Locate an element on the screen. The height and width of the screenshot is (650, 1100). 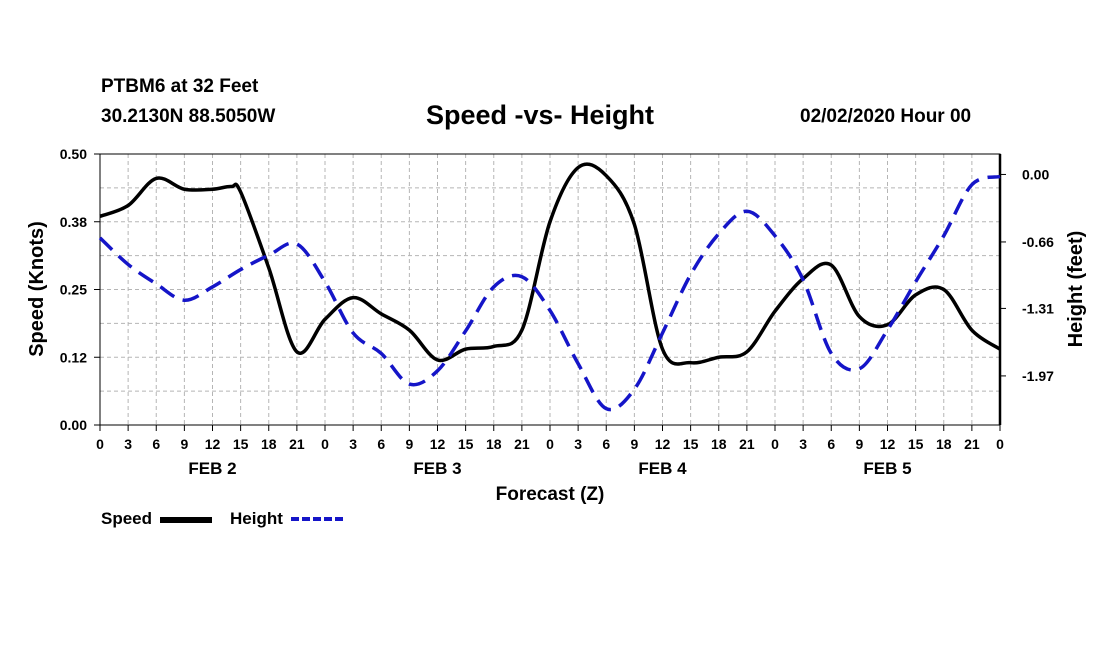
y-tick-label: 0.50 is located at coordinates (73, 154).